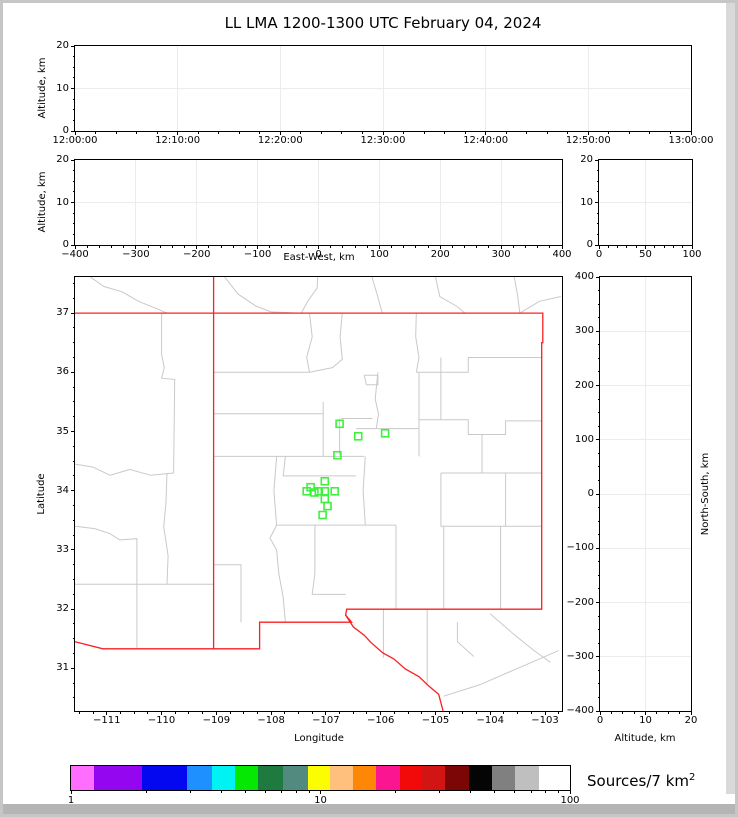 The width and height of the screenshot is (738, 817). I want to click on alt-histogram-panel: 0 50 100 0 10 20, so click(640, 207).